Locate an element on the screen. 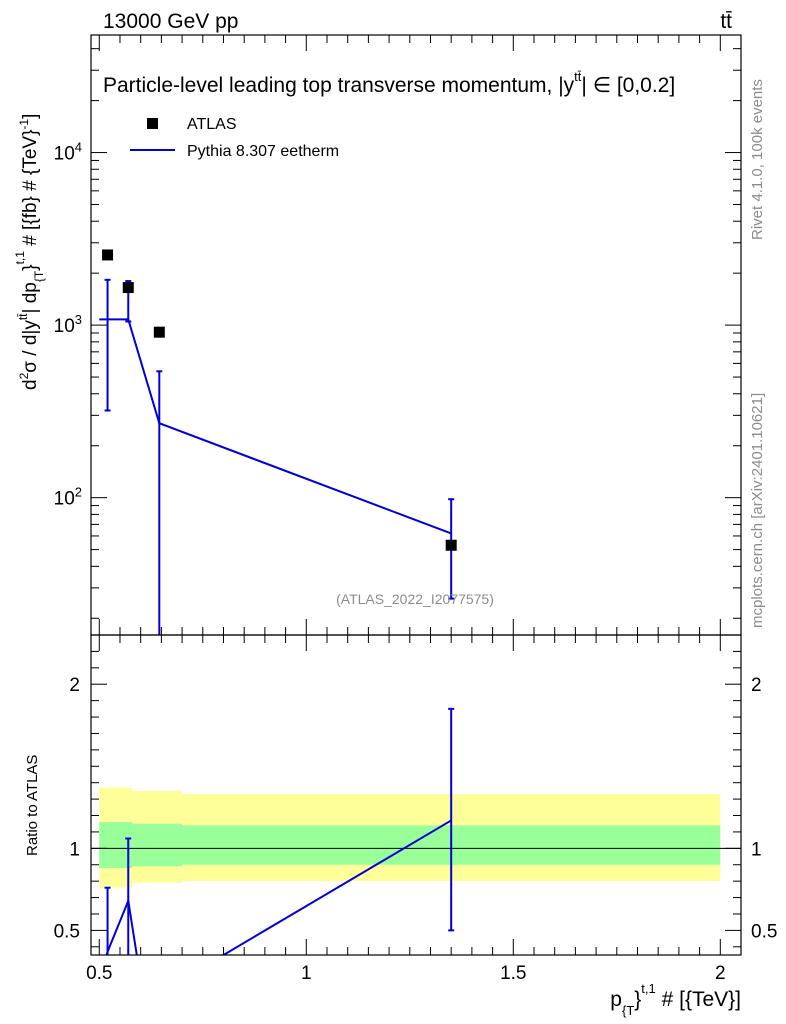 The width and height of the screenshot is (786, 1024). ratio-y-tick-label-left-1: 1 is located at coordinates (74, 849).